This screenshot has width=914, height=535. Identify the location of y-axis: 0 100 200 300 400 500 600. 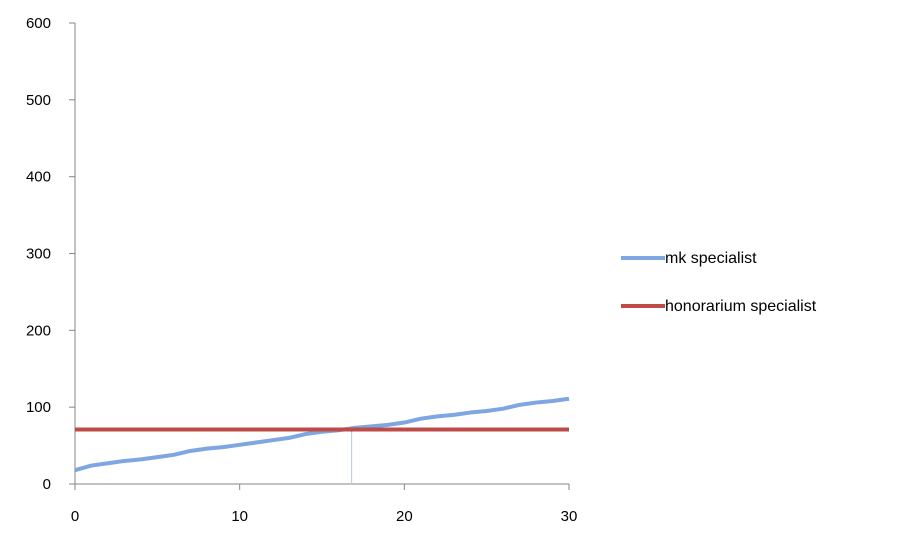
(51, 254).